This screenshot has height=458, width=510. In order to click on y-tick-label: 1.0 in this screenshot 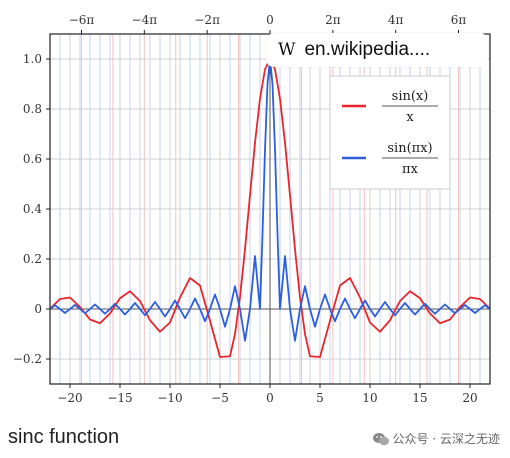, I will do `click(32, 59)`.